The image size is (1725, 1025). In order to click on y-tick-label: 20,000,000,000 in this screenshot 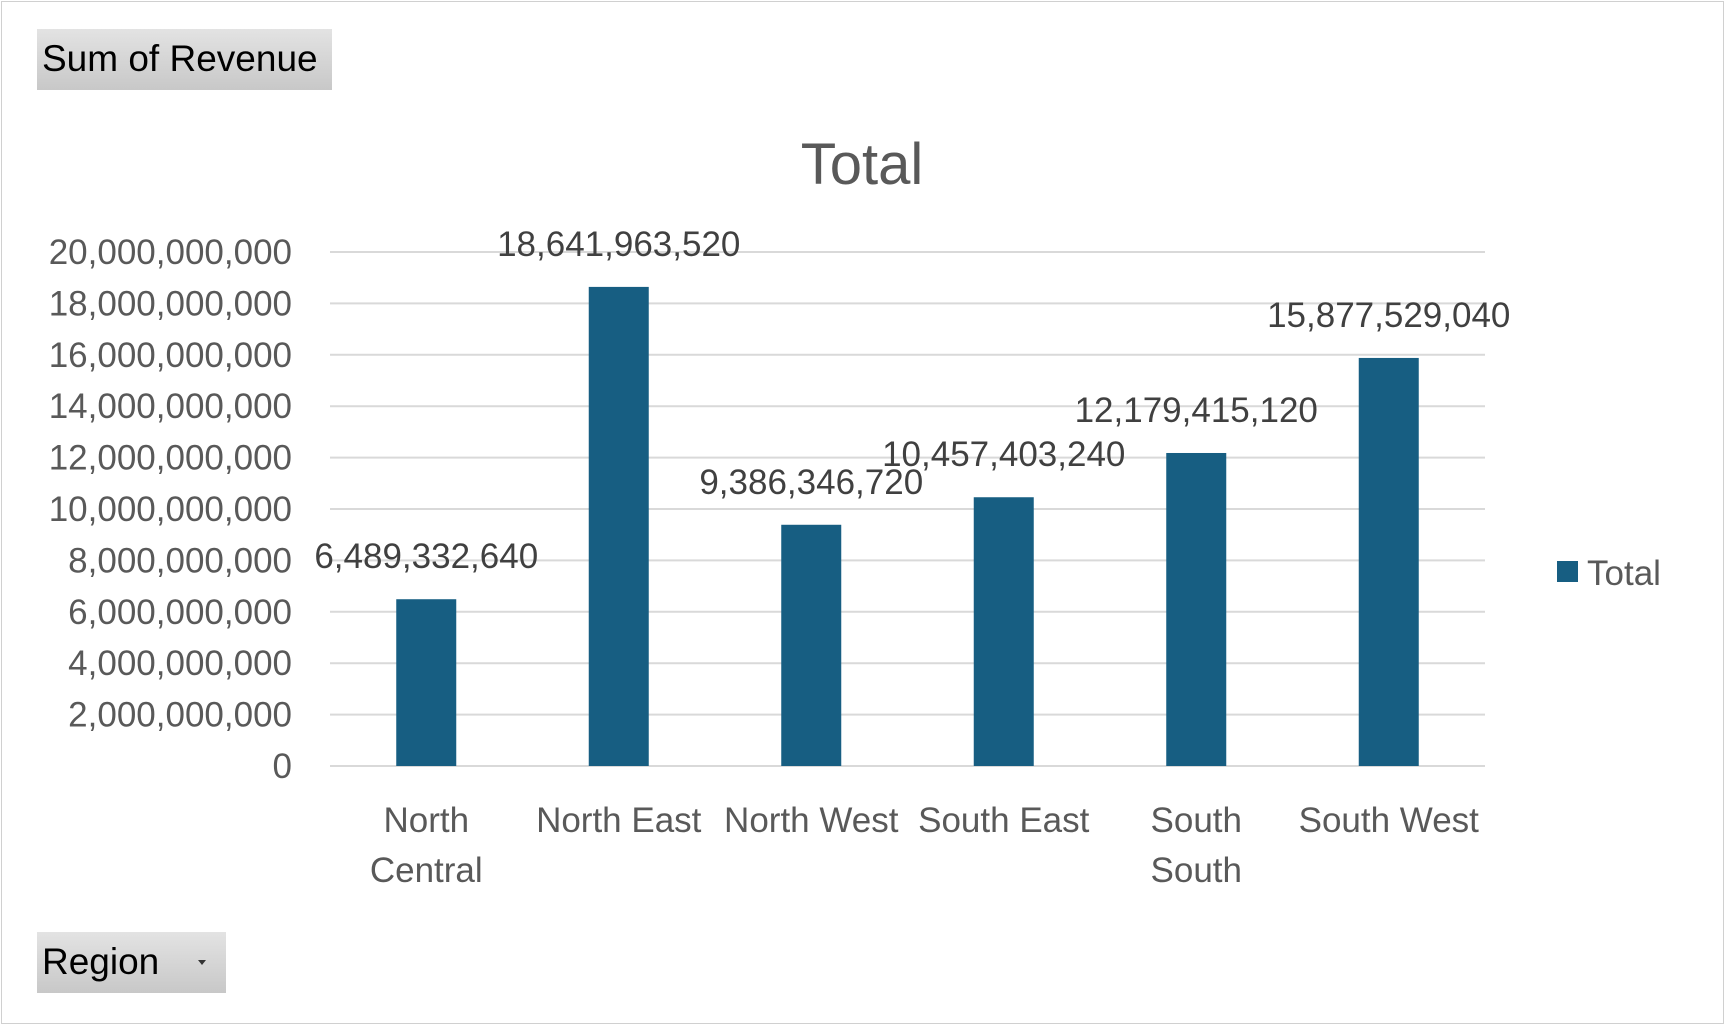, I will do `click(170, 252)`.